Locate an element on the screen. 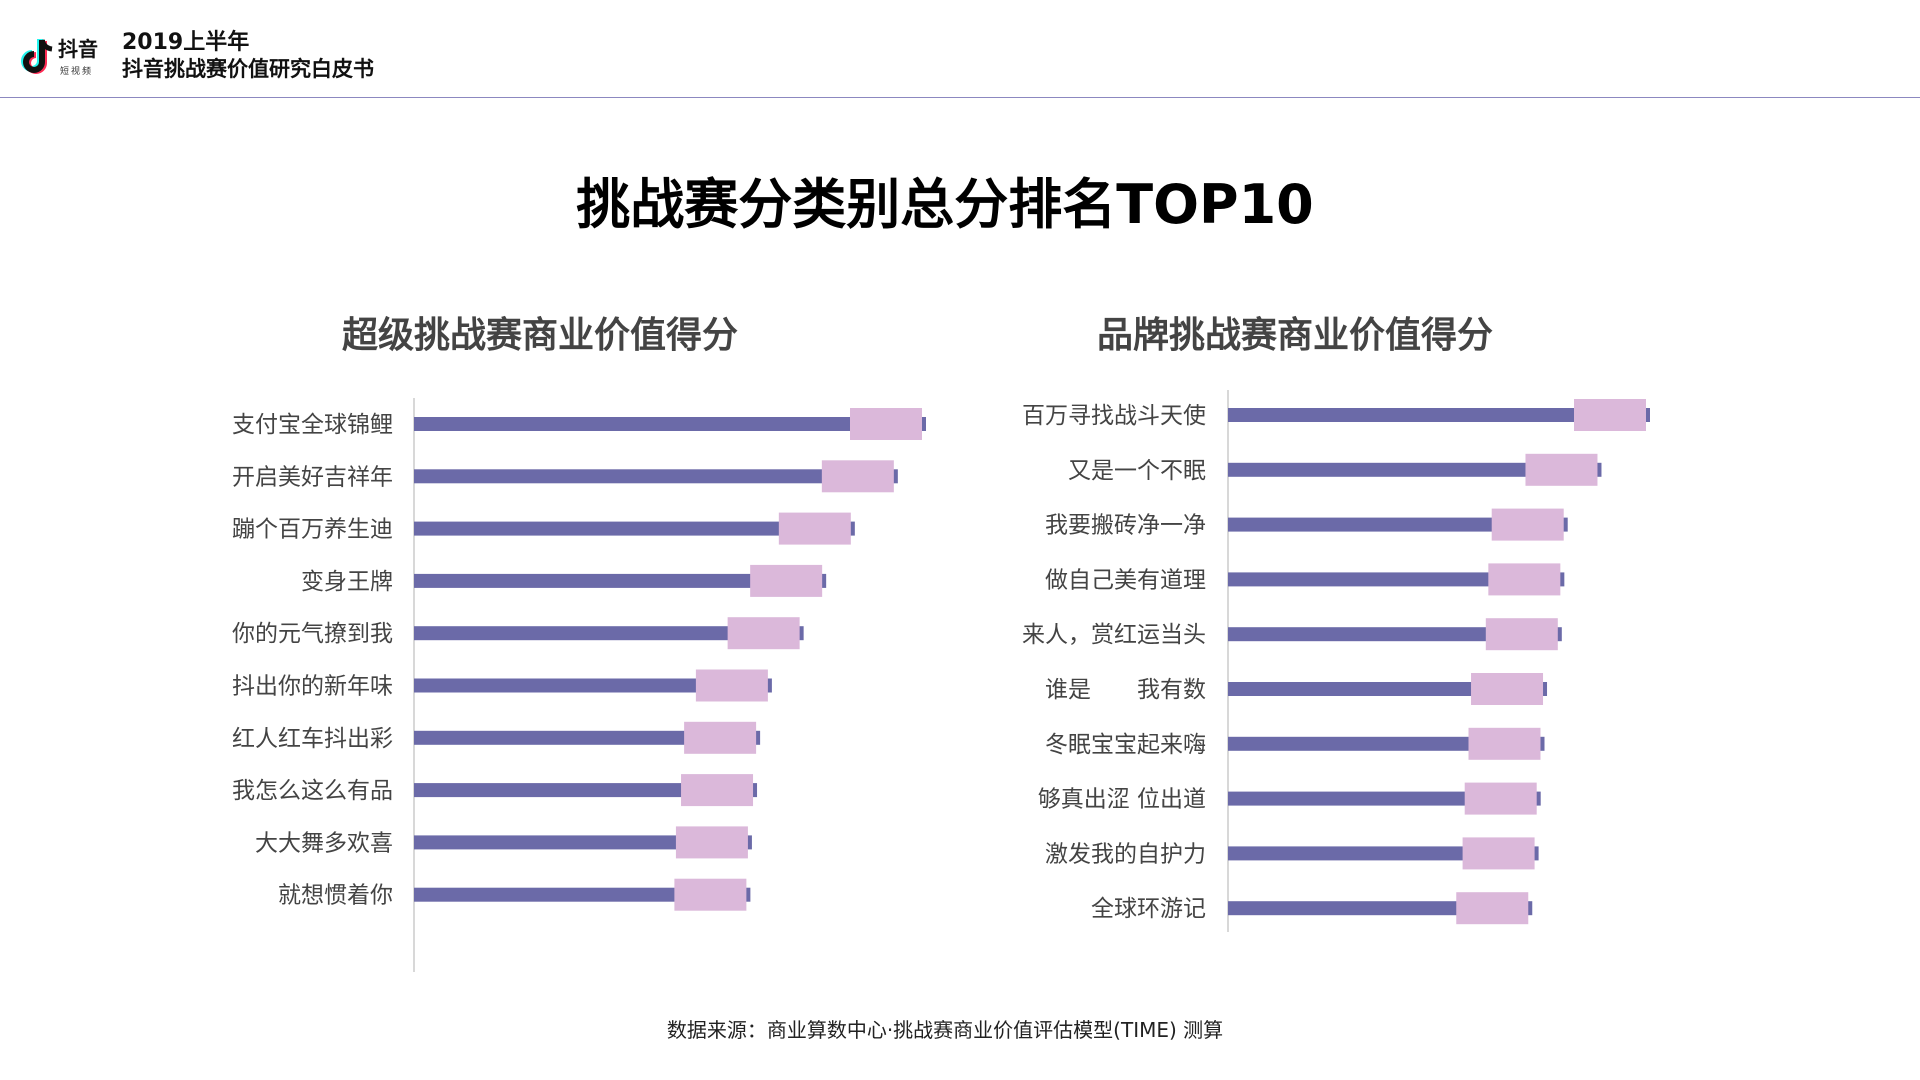  category-label: 开启美好吉祥年 is located at coordinates (312, 477).